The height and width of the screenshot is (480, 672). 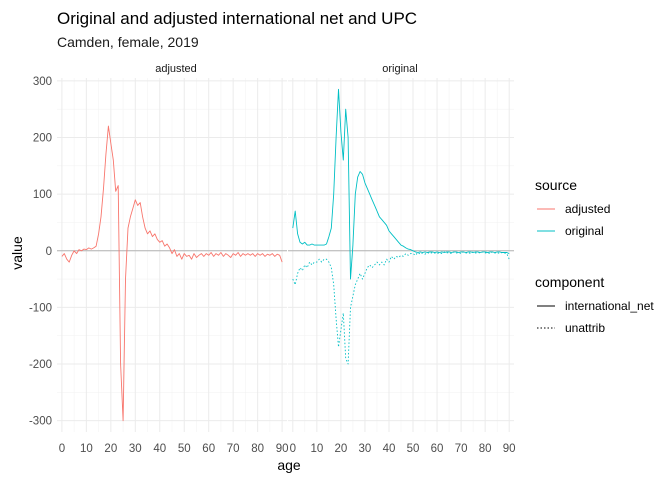 What do you see at coordinates (584, 231) in the screenshot?
I see `legend-label-original: original` at bounding box center [584, 231].